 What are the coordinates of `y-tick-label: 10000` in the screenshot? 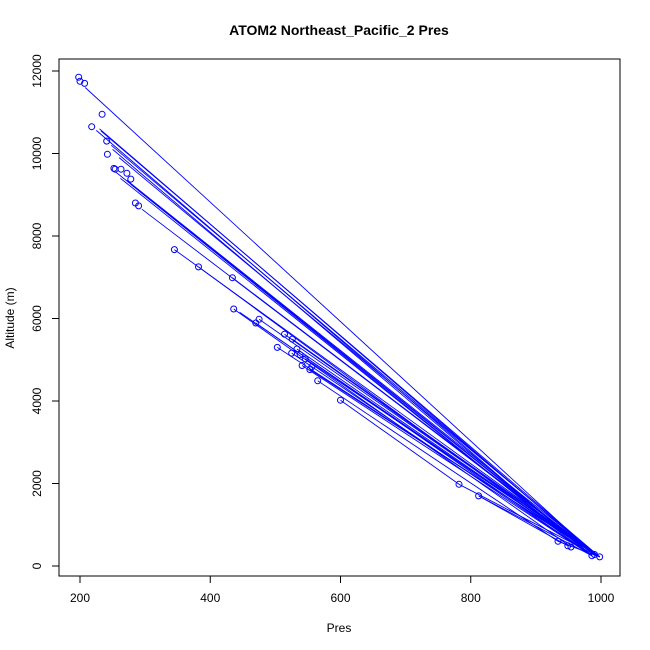 It's located at (37, 153).